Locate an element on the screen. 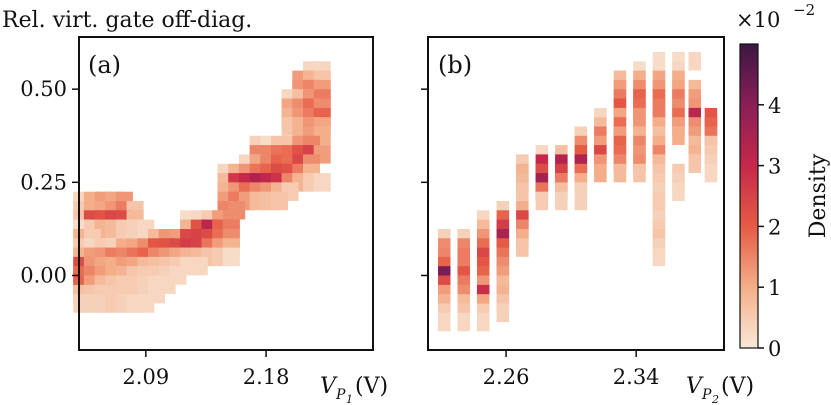  colorbar-tick-label: 1 is located at coordinates (774, 288).